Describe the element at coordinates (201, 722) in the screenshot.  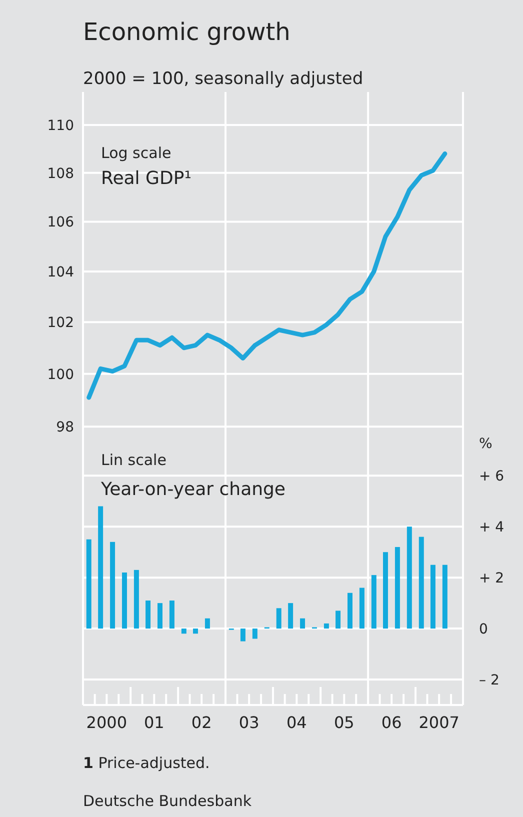
I see `x-tick-label: 02` at that location.